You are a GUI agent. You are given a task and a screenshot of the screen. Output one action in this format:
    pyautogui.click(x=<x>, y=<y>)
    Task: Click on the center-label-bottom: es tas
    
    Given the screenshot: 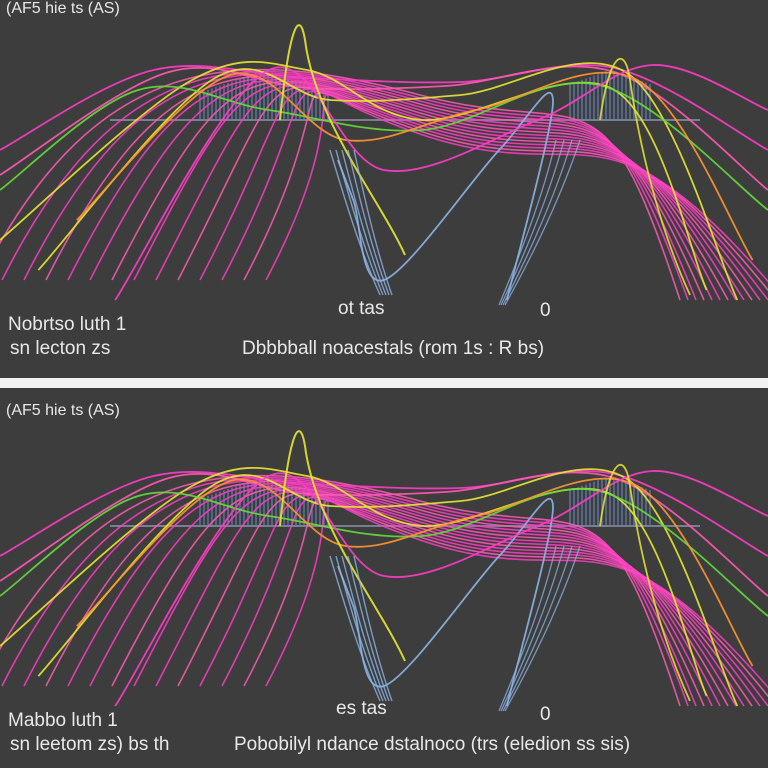 What is the action you would take?
    pyautogui.click(x=361, y=708)
    